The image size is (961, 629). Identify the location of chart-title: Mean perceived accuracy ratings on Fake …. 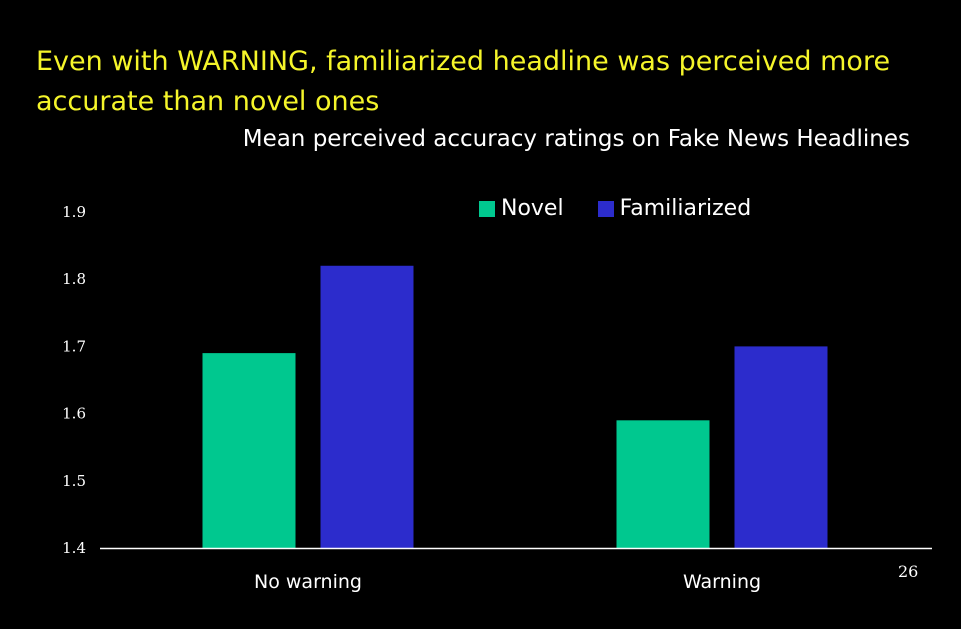
(576, 139).